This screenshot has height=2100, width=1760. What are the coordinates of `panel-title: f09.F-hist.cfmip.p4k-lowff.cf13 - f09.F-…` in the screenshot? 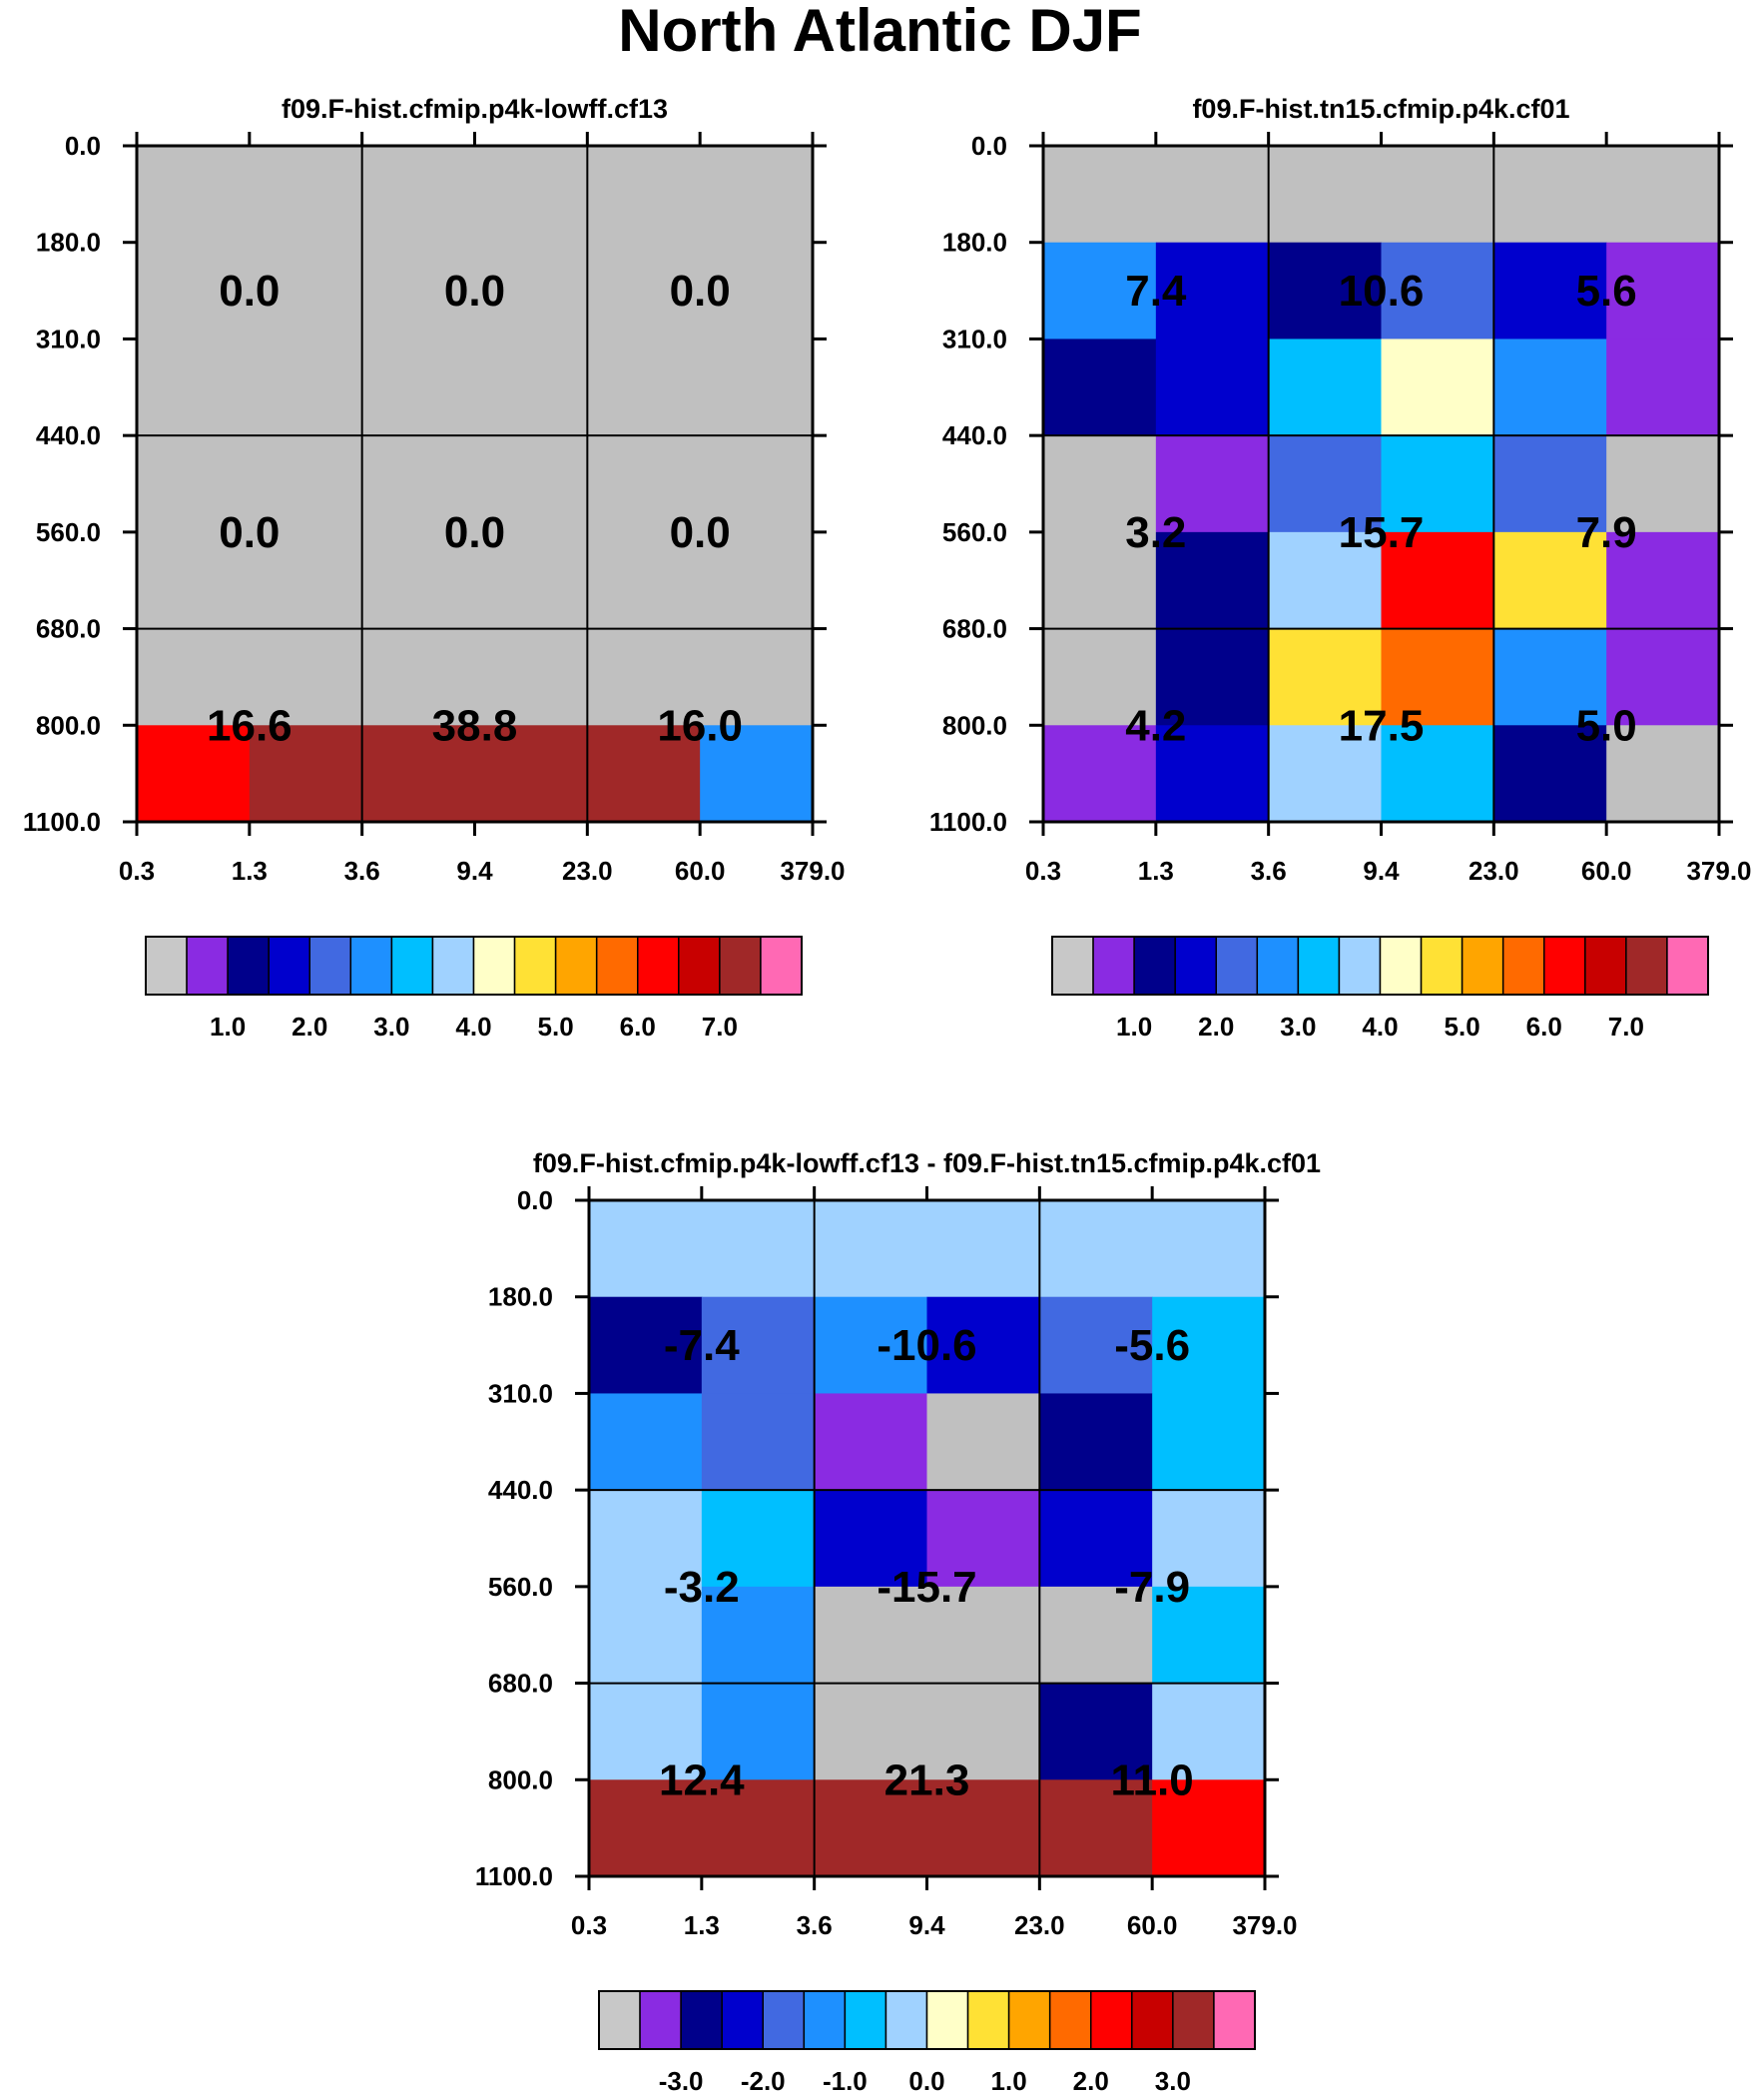 It's located at (927, 1163).